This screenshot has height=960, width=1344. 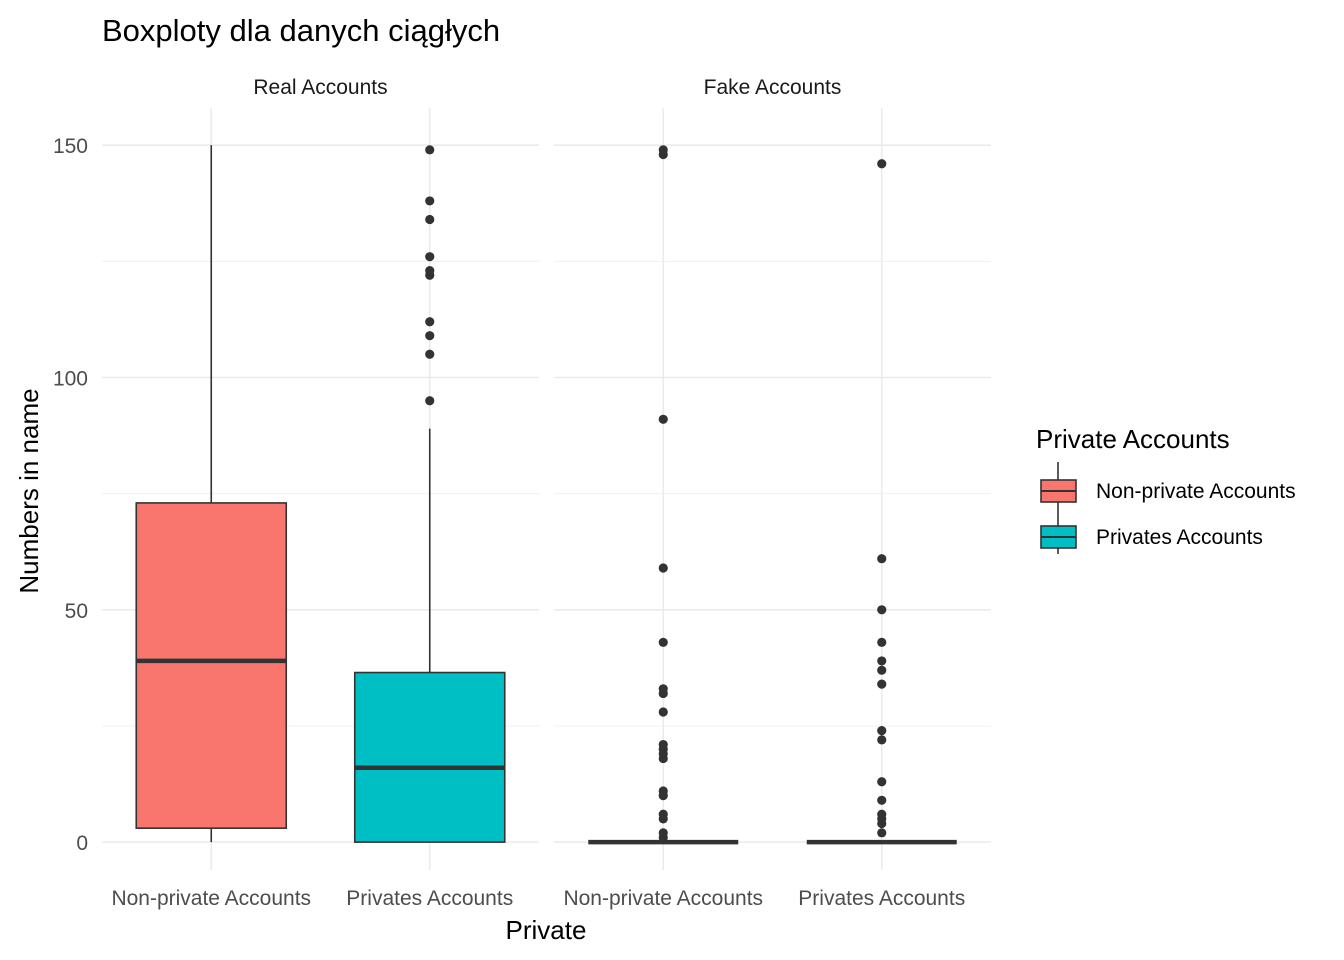 I want to click on facet-label: Real Accounts, so click(x=320, y=87).